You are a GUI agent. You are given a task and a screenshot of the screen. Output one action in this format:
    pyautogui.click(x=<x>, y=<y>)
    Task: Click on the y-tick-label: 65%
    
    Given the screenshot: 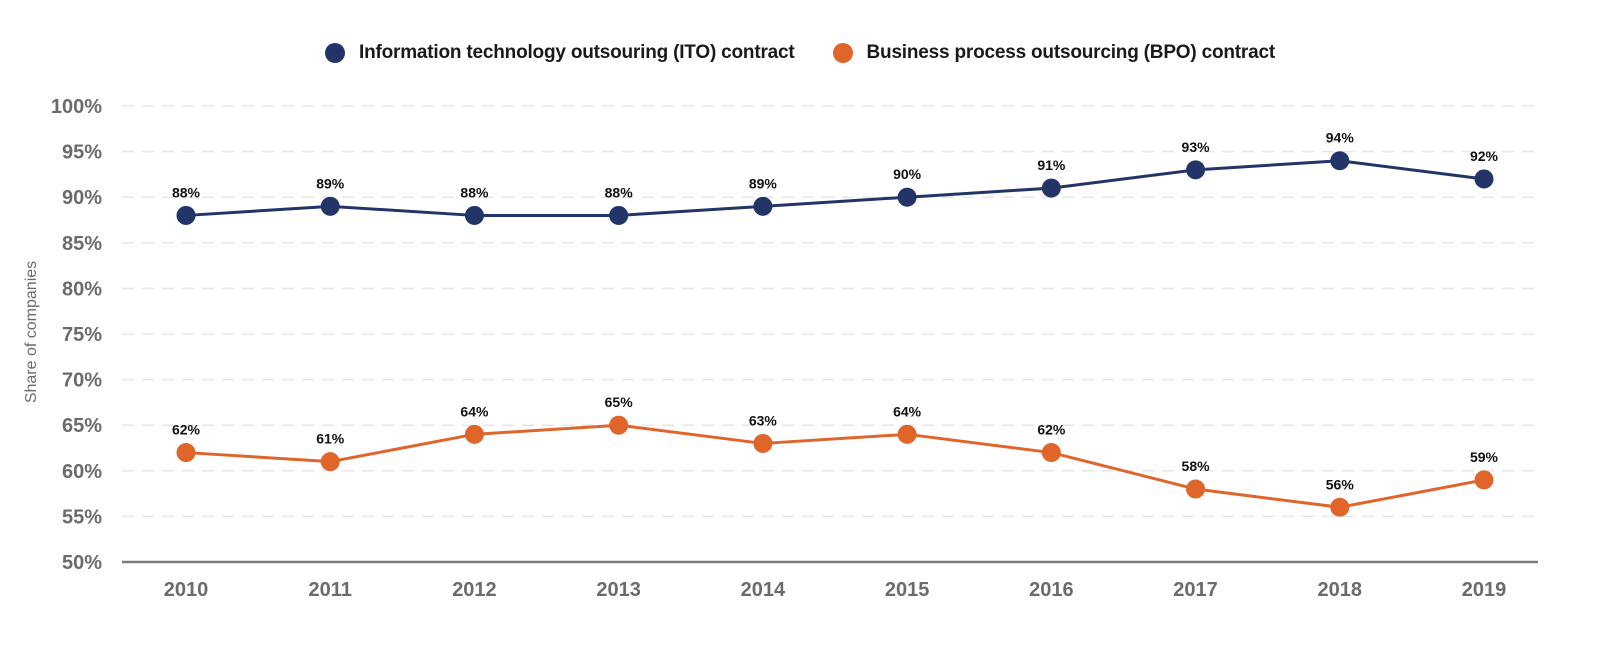 What is the action you would take?
    pyautogui.click(x=82, y=426)
    